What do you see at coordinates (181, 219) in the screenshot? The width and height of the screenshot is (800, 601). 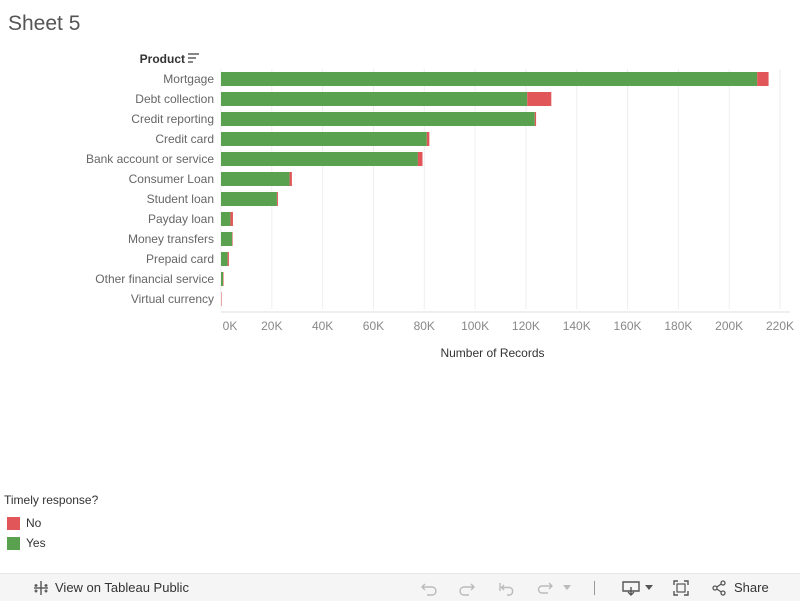 I see `category-label-payday-loan: Payday loan` at bounding box center [181, 219].